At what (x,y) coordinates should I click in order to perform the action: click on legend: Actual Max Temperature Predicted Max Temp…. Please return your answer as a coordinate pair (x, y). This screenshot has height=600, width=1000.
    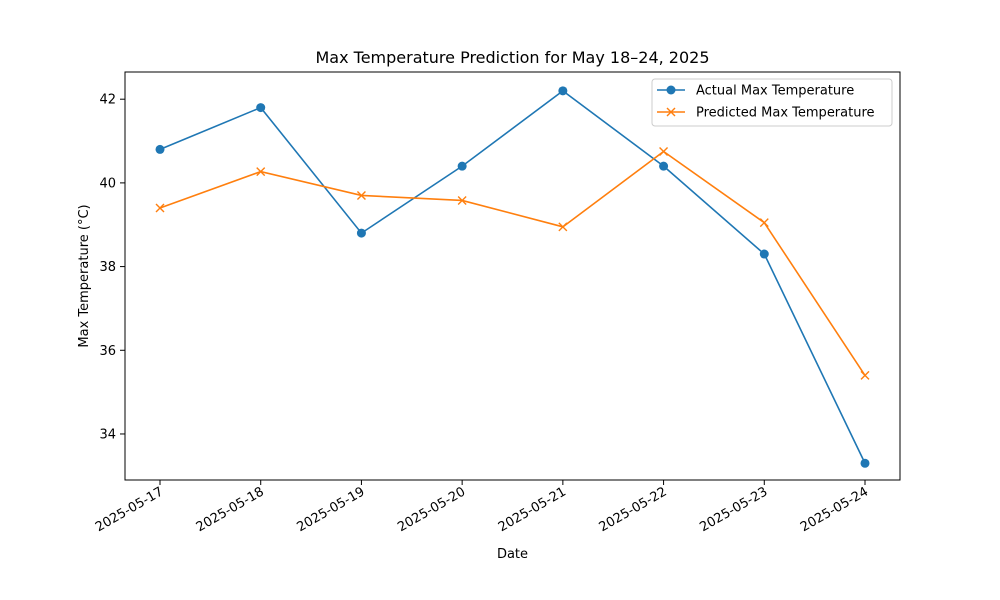
    Looking at the image, I should click on (772, 102).